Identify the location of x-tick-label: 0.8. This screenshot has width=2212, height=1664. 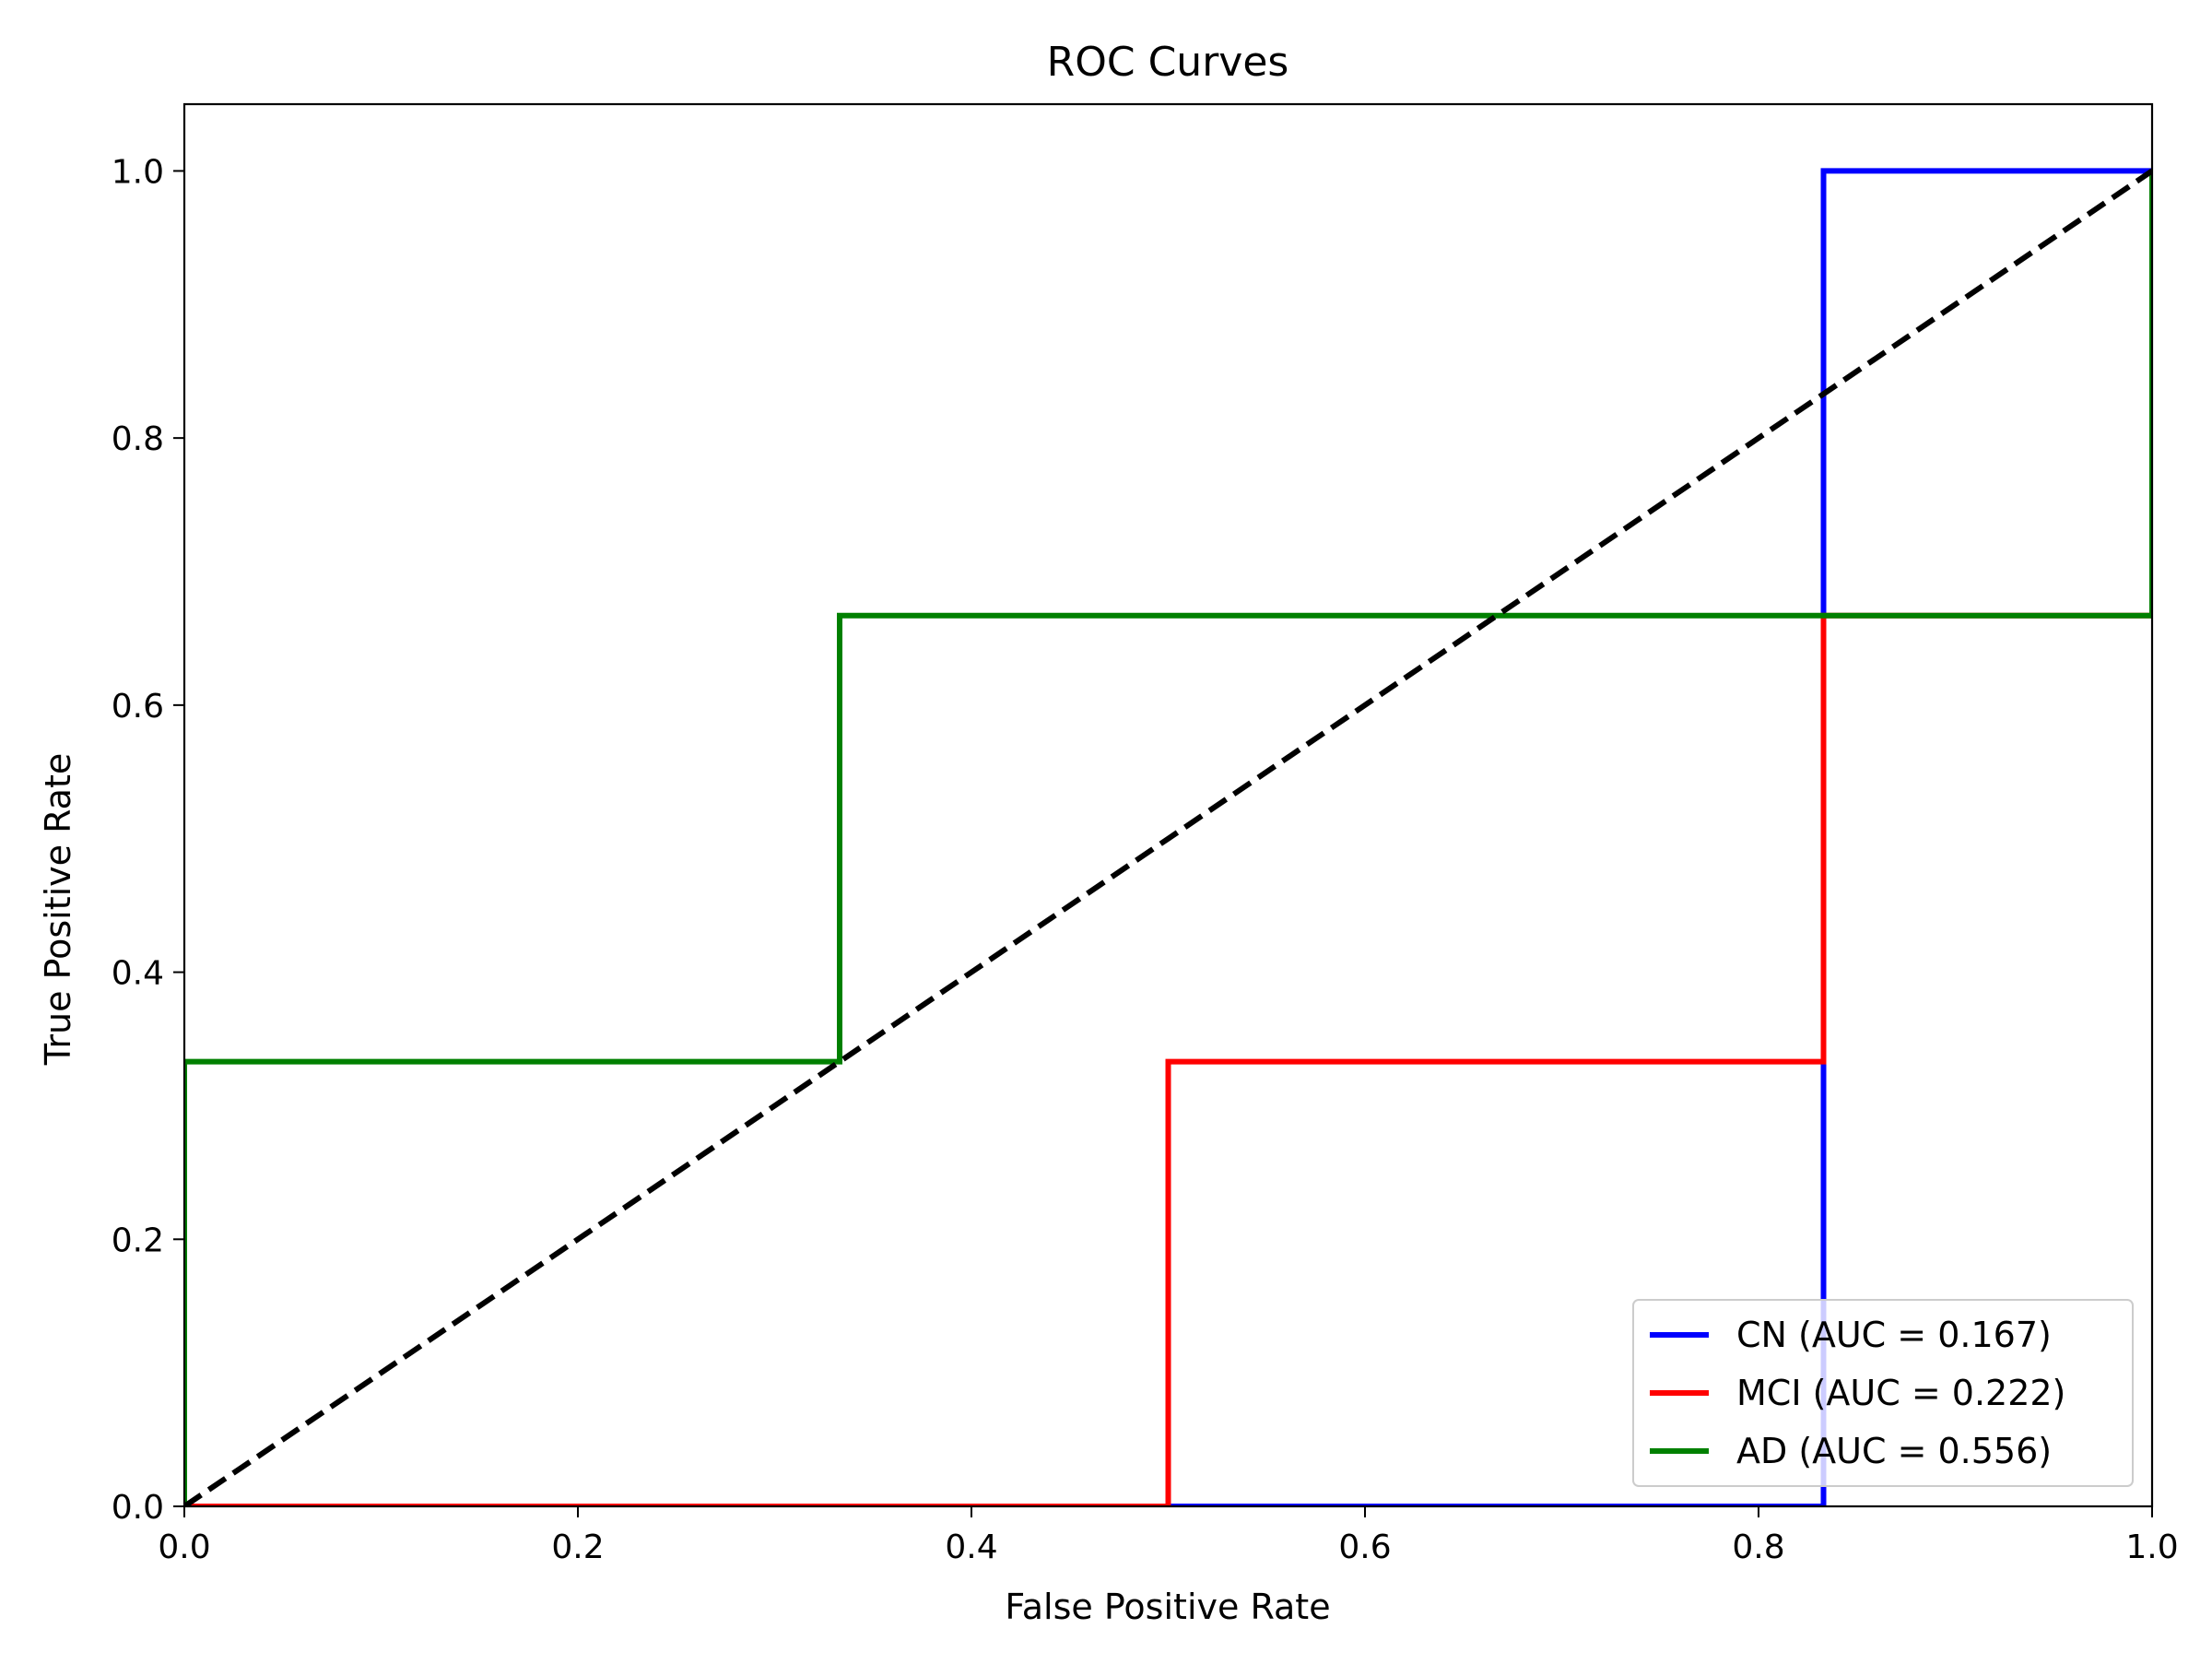
(1758, 1547).